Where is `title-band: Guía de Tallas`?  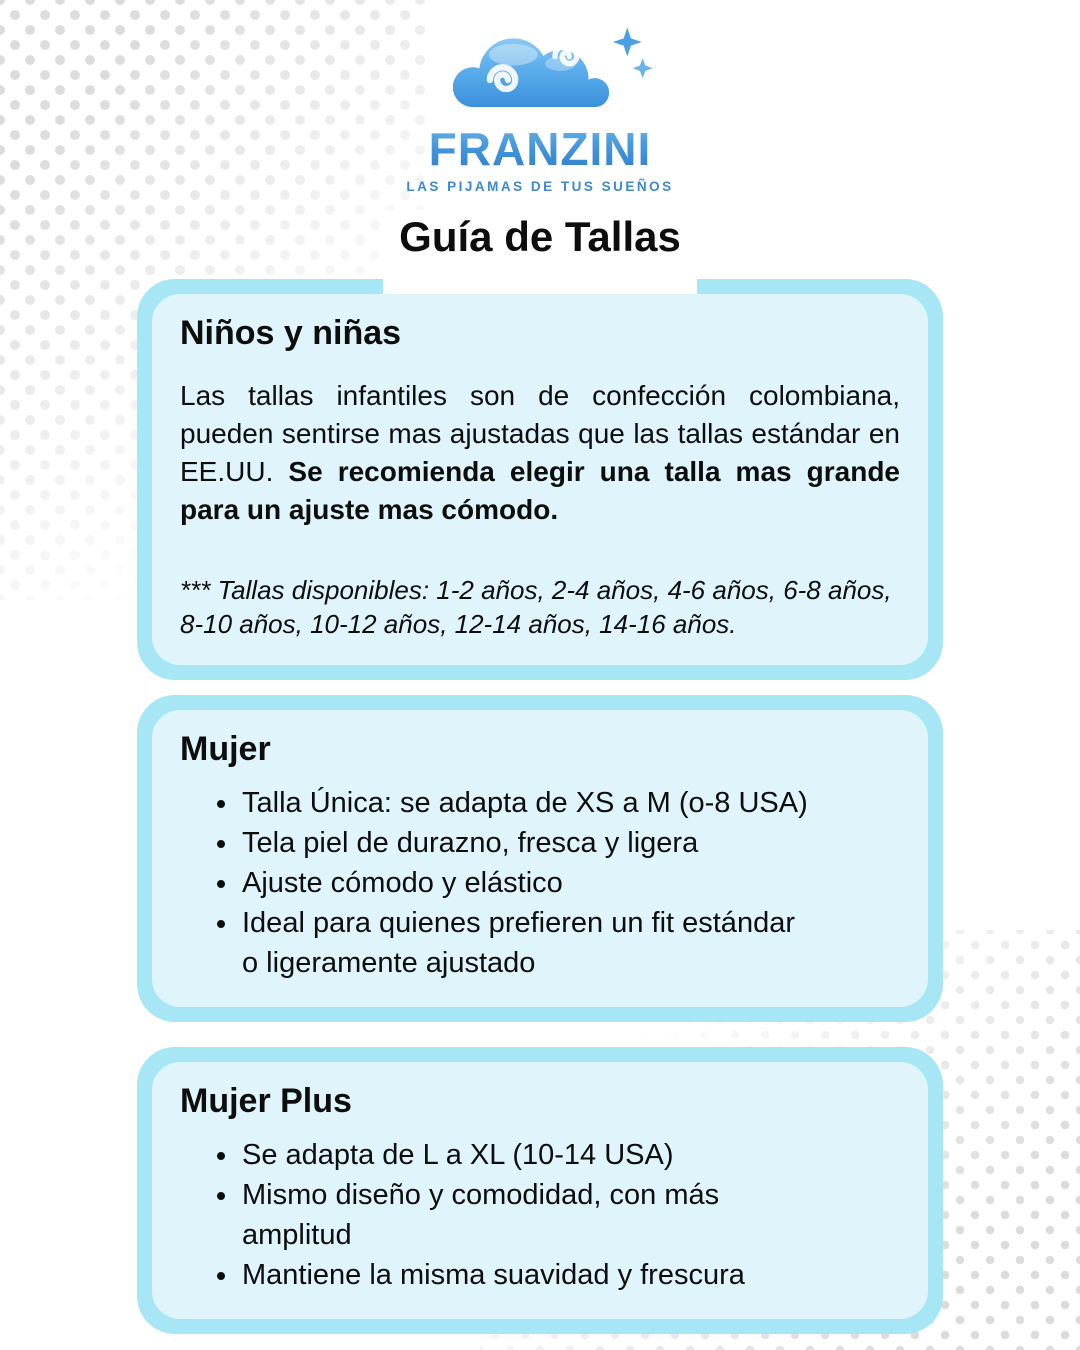
title-band: Guía de Tallas is located at coordinates (540, 252).